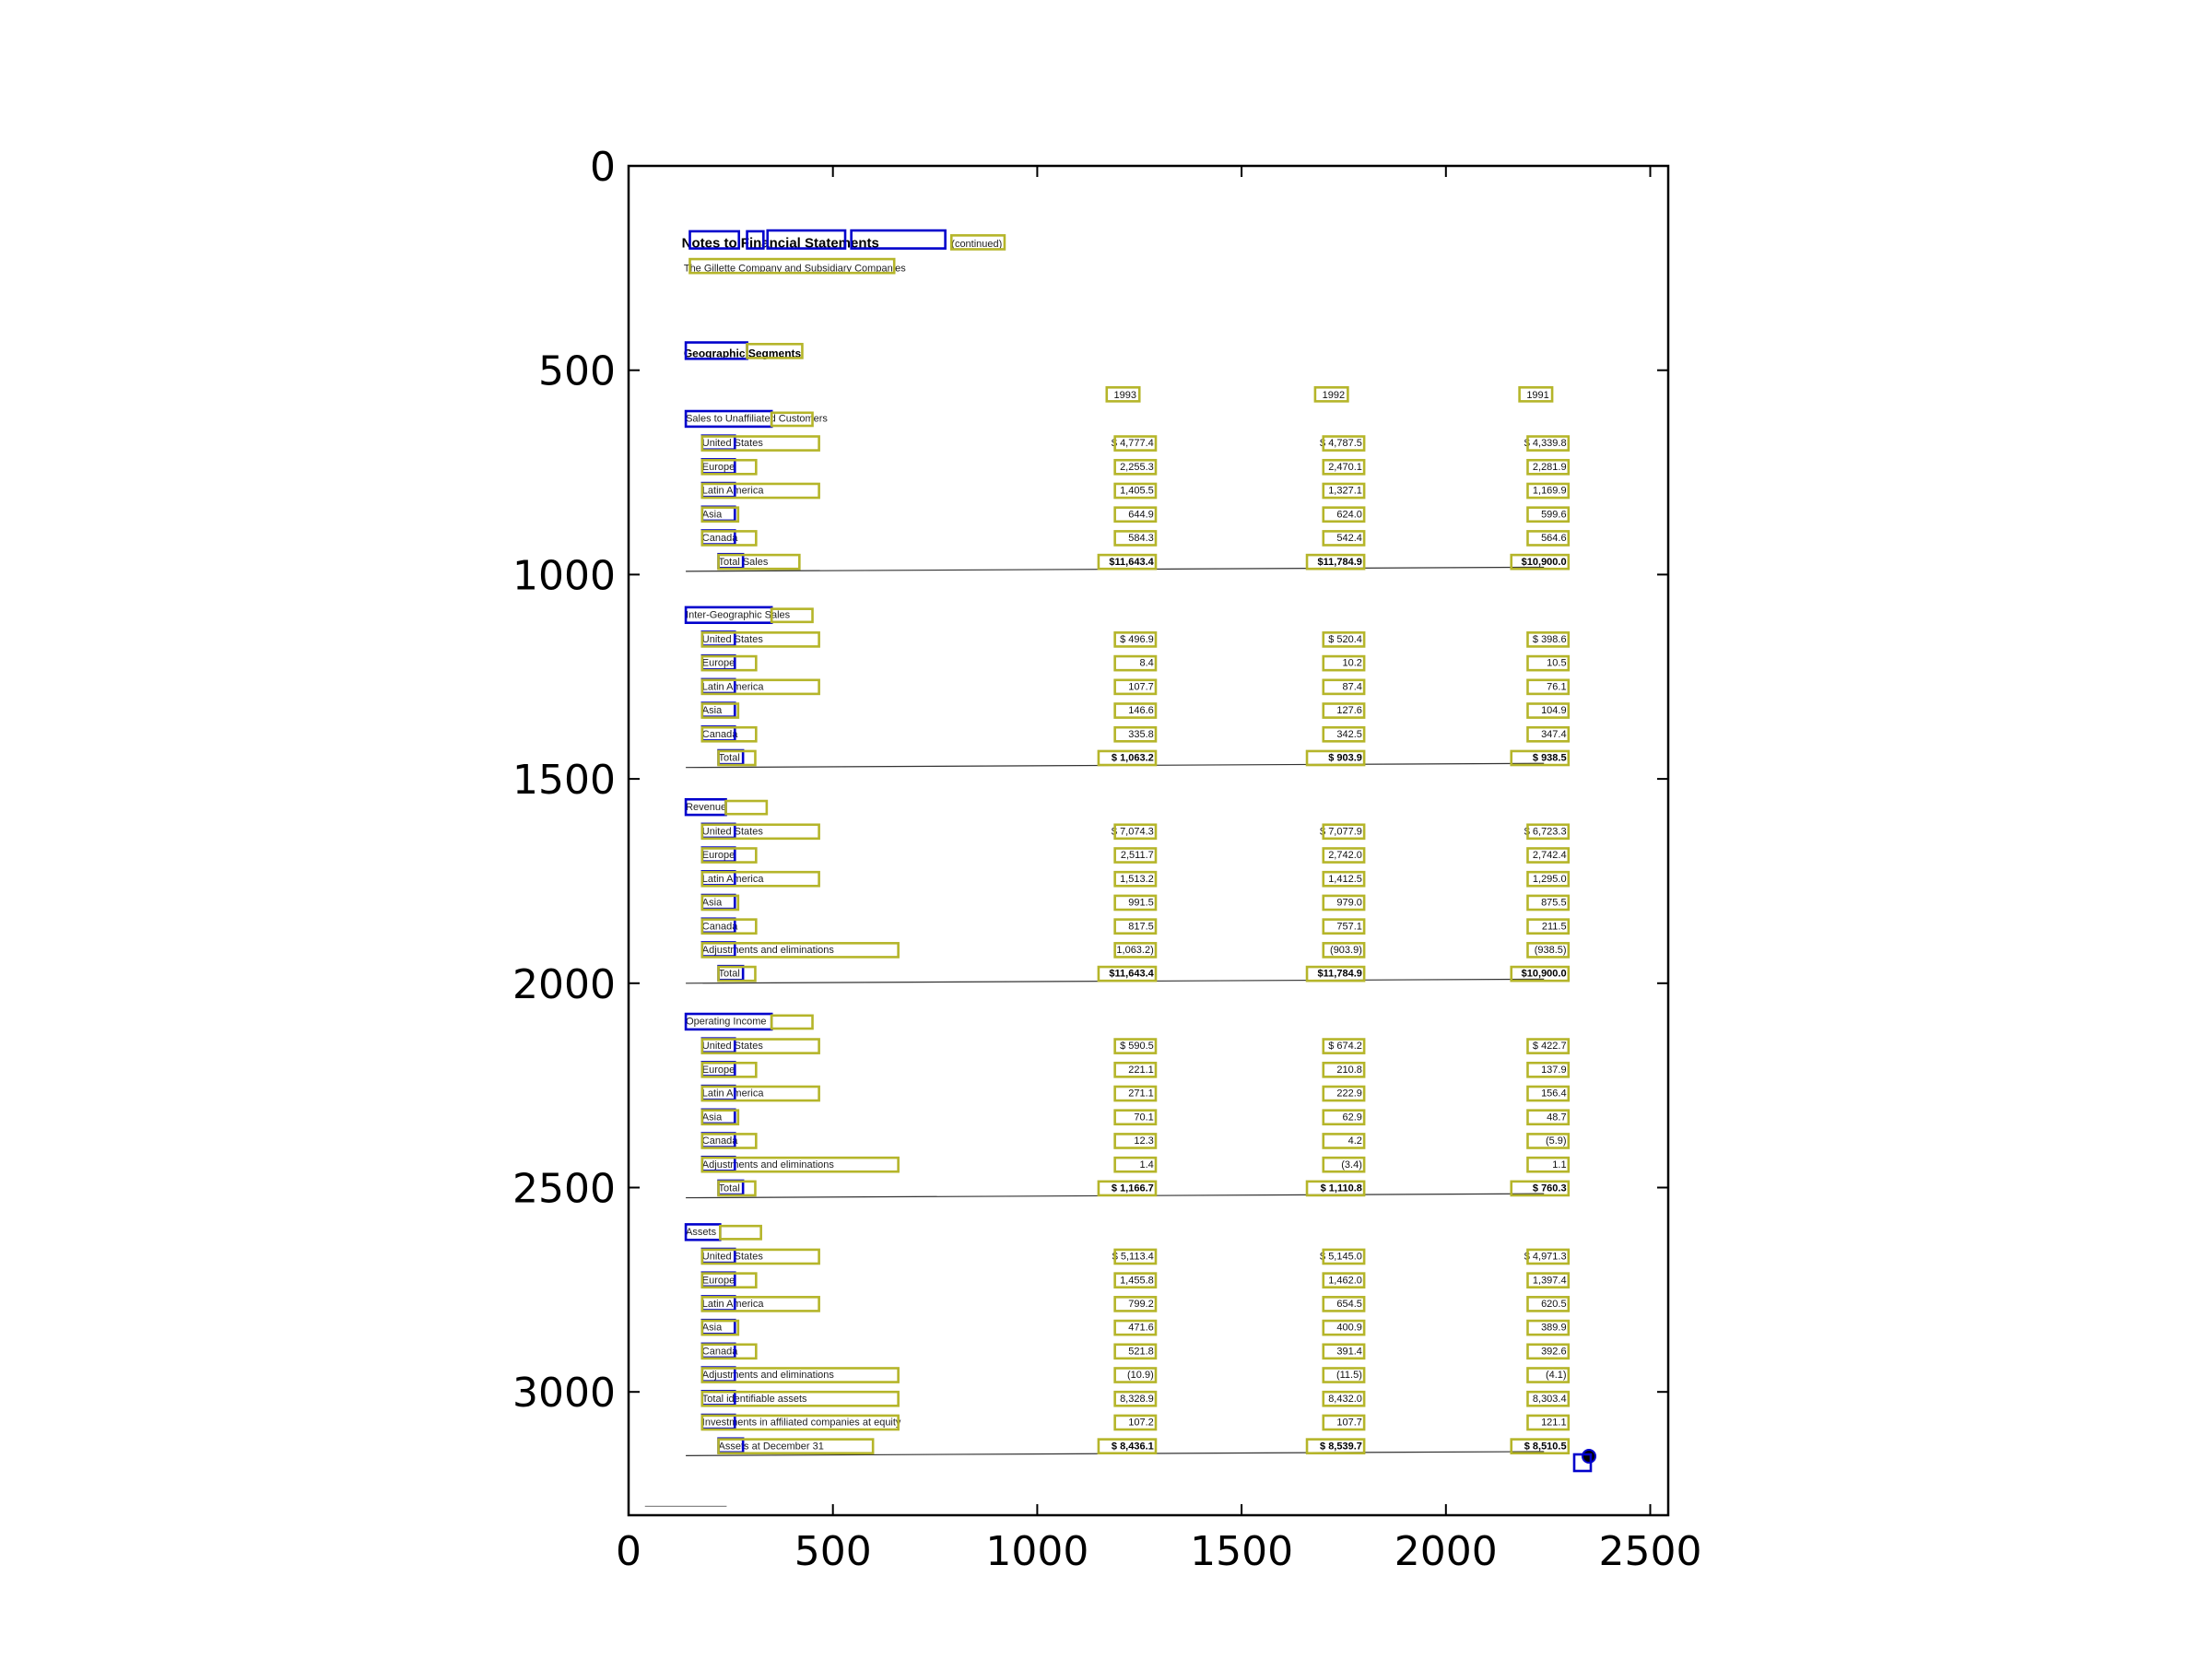 The image size is (2212, 1659). What do you see at coordinates (733, 443) in the screenshot?
I see `row-label: United States` at bounding box center [733, 443].